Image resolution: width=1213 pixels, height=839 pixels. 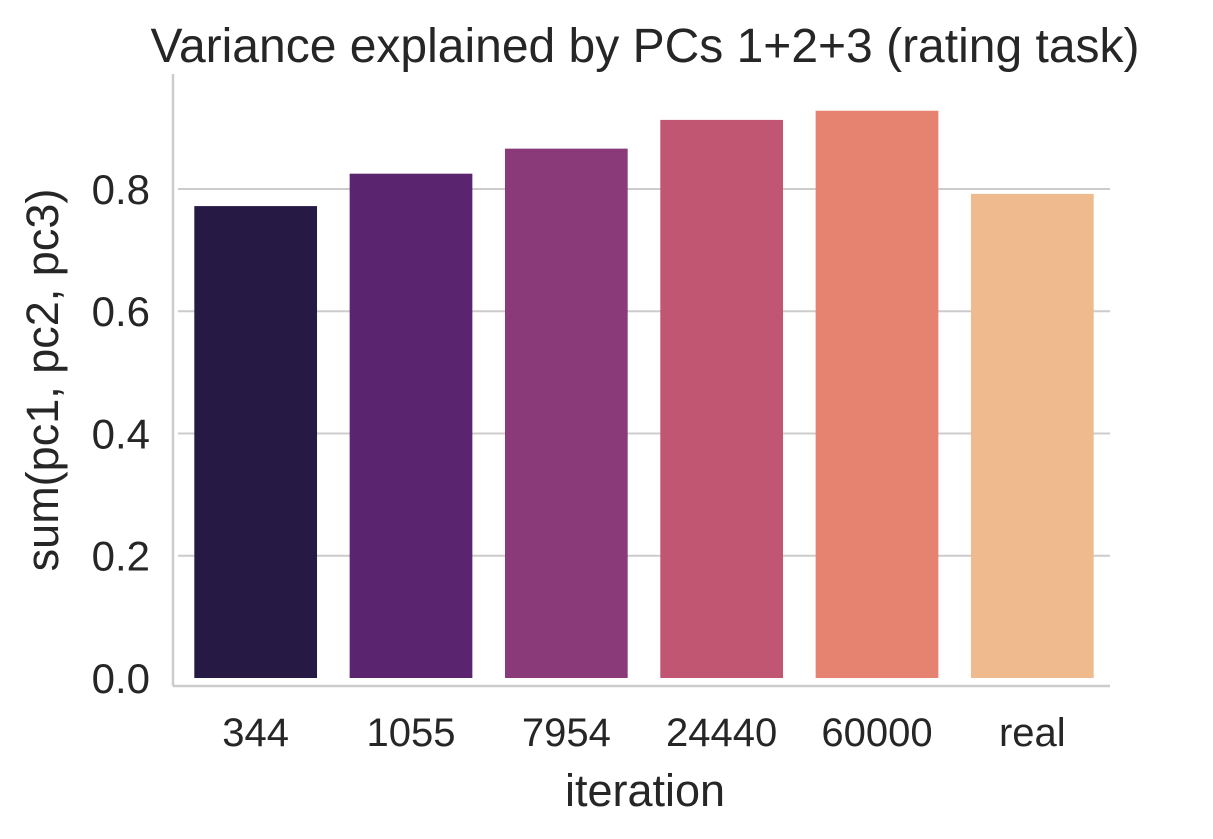 What do you see at coordinates (255, 733) in the screenshot?
I see `x-tick-label: 344` at bounding box center [255, 733].